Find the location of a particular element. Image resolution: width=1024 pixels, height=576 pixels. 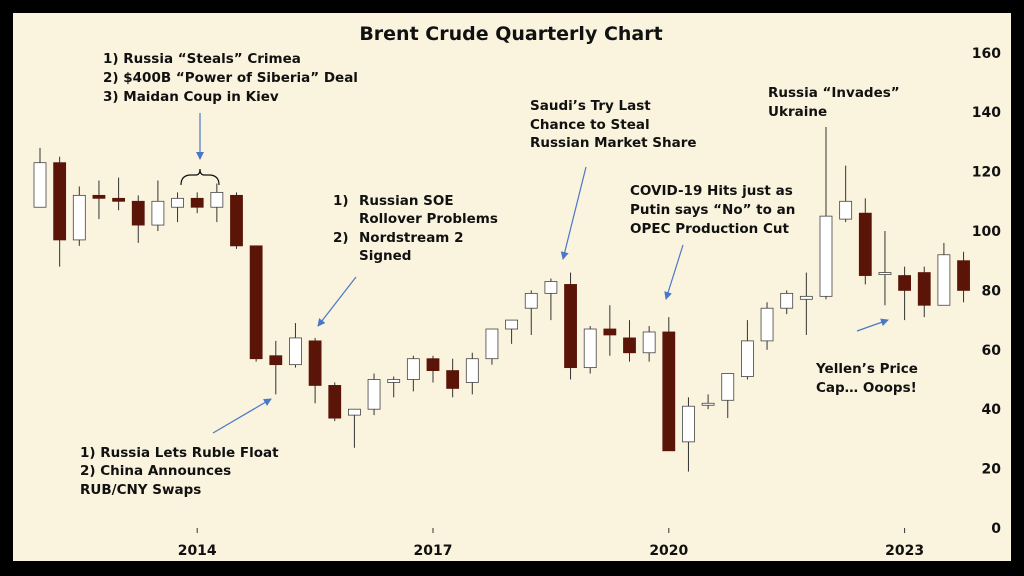

annotation-line: Ukraine is located at coordinates (797, 112).